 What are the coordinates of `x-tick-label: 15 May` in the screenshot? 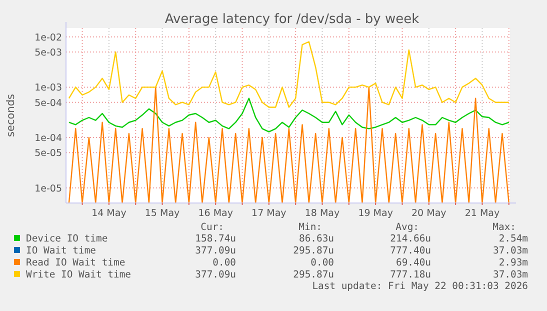 It's located at (162, 213).